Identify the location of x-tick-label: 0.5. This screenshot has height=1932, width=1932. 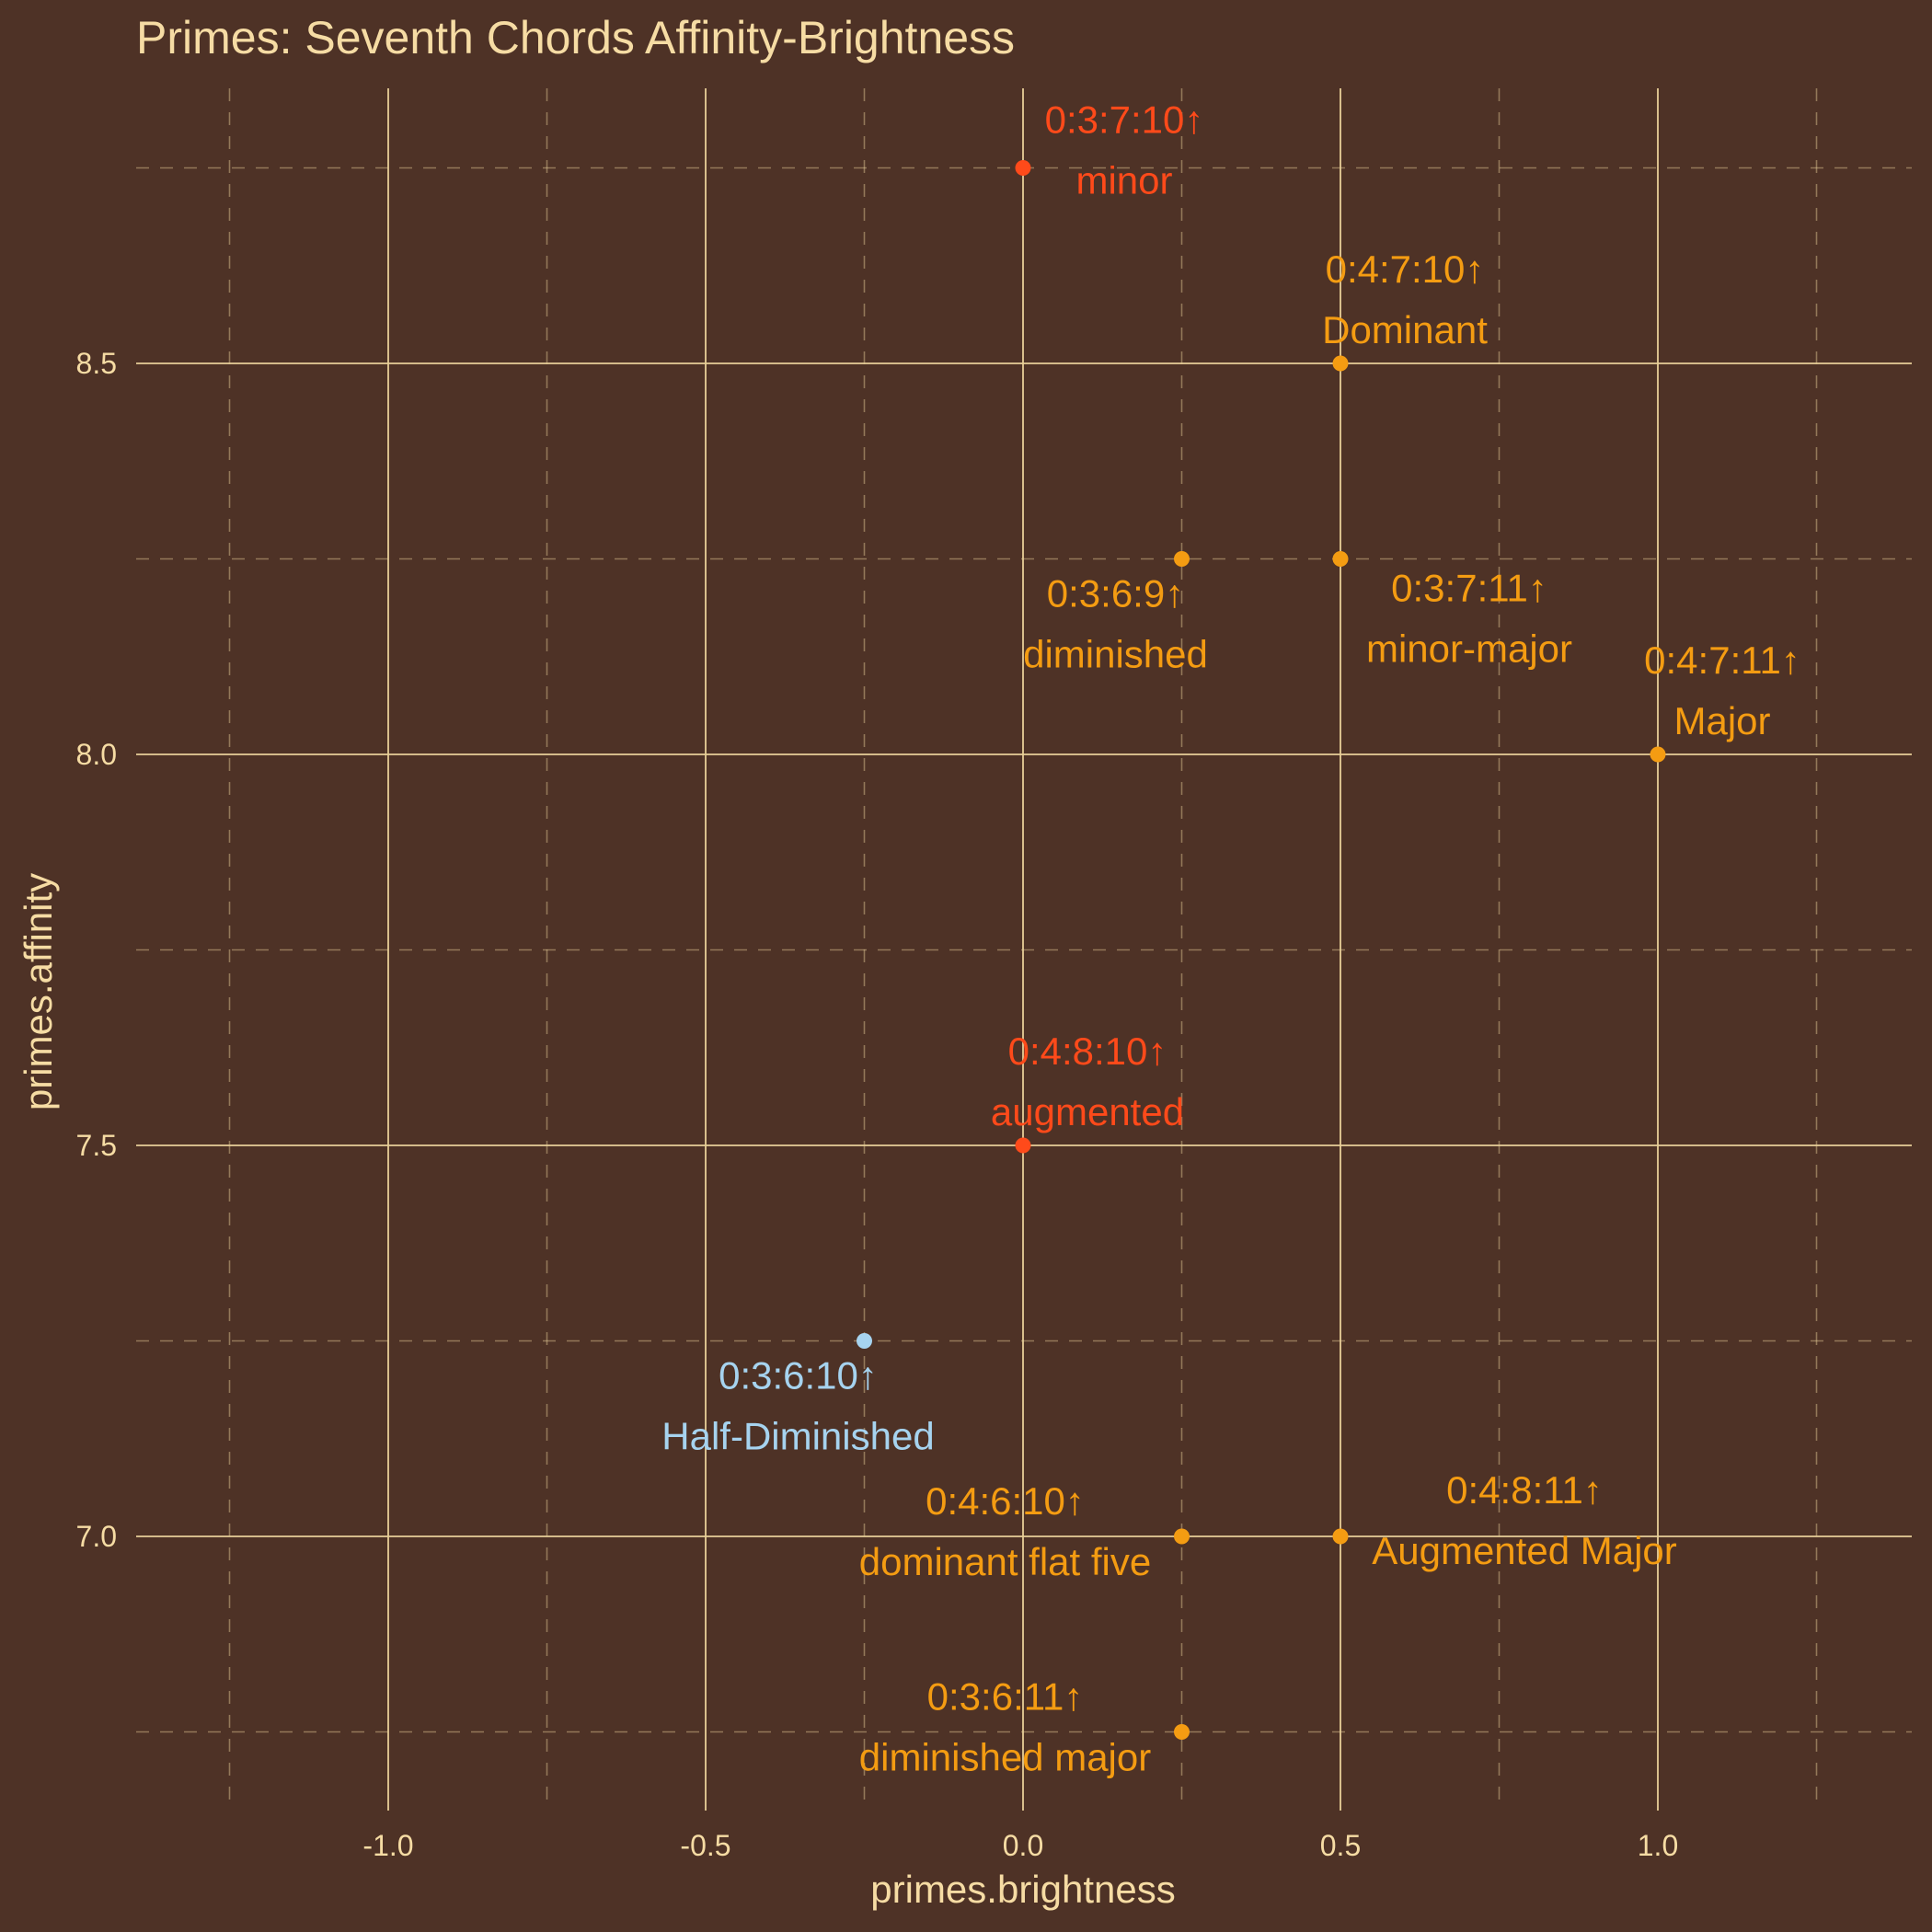
(1340, 1845).